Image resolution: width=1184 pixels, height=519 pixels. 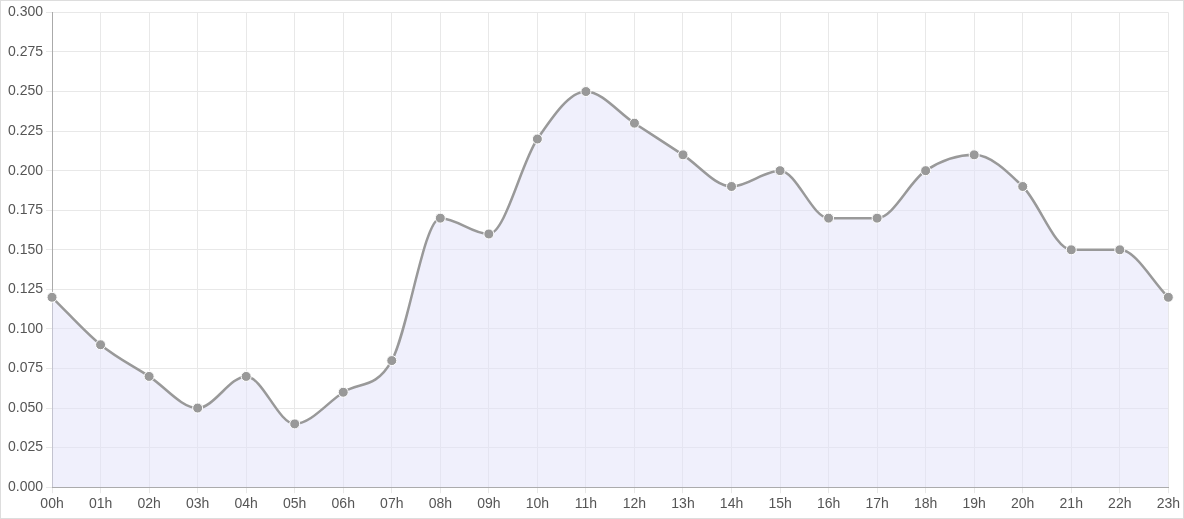 What do you see at coordinates (1168, 503) in the screenshot?
I see `x-tick-label: 23h` at bounding box center [1168, 503].